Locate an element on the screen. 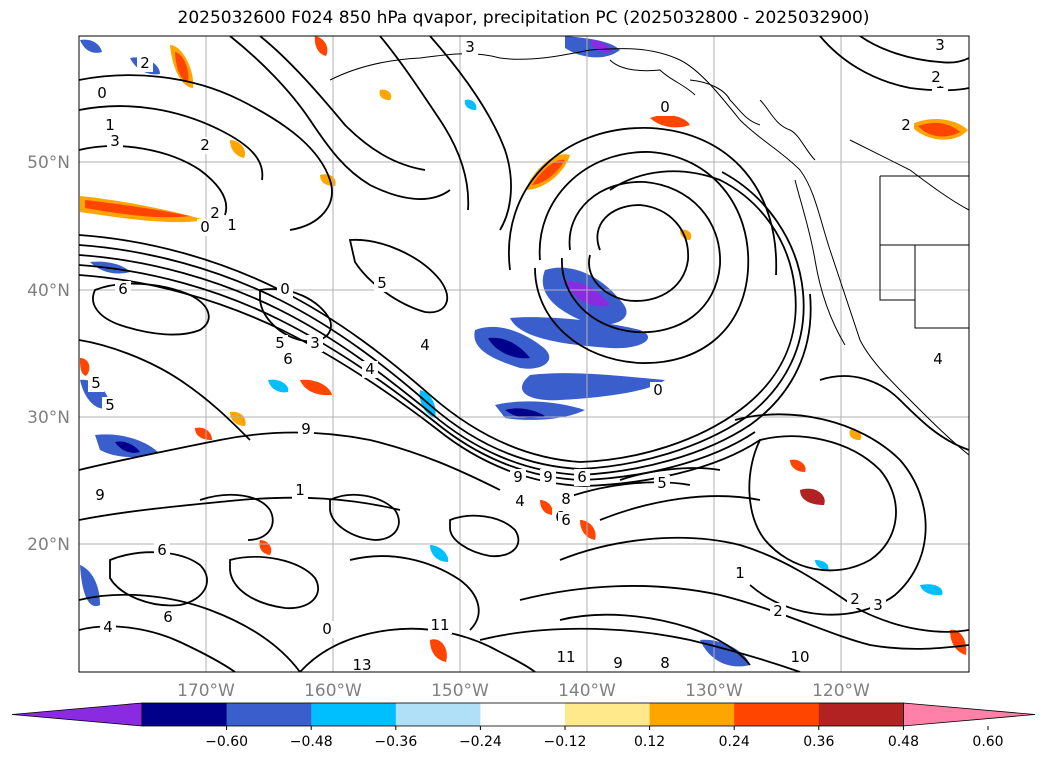 This screenshot has height=765, width=1047. colorbar-tick-label: 0.60 is located at coordinates (987, 742).